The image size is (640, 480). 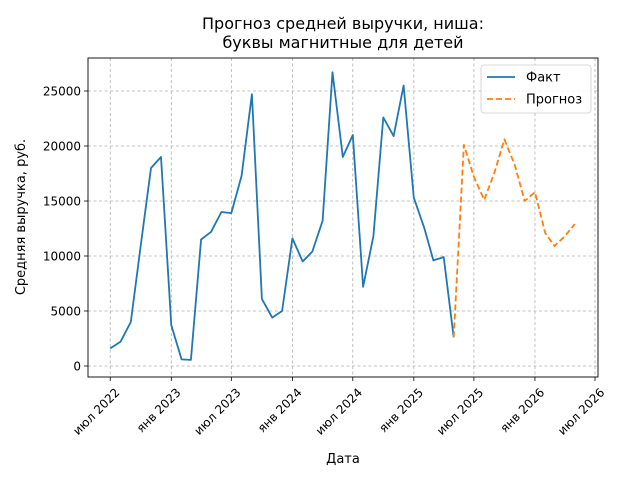 What do you see at coordinates (543, 78) in the screenshot?
I see `legend-label-1: Факт` at bounding box center [543, 78].